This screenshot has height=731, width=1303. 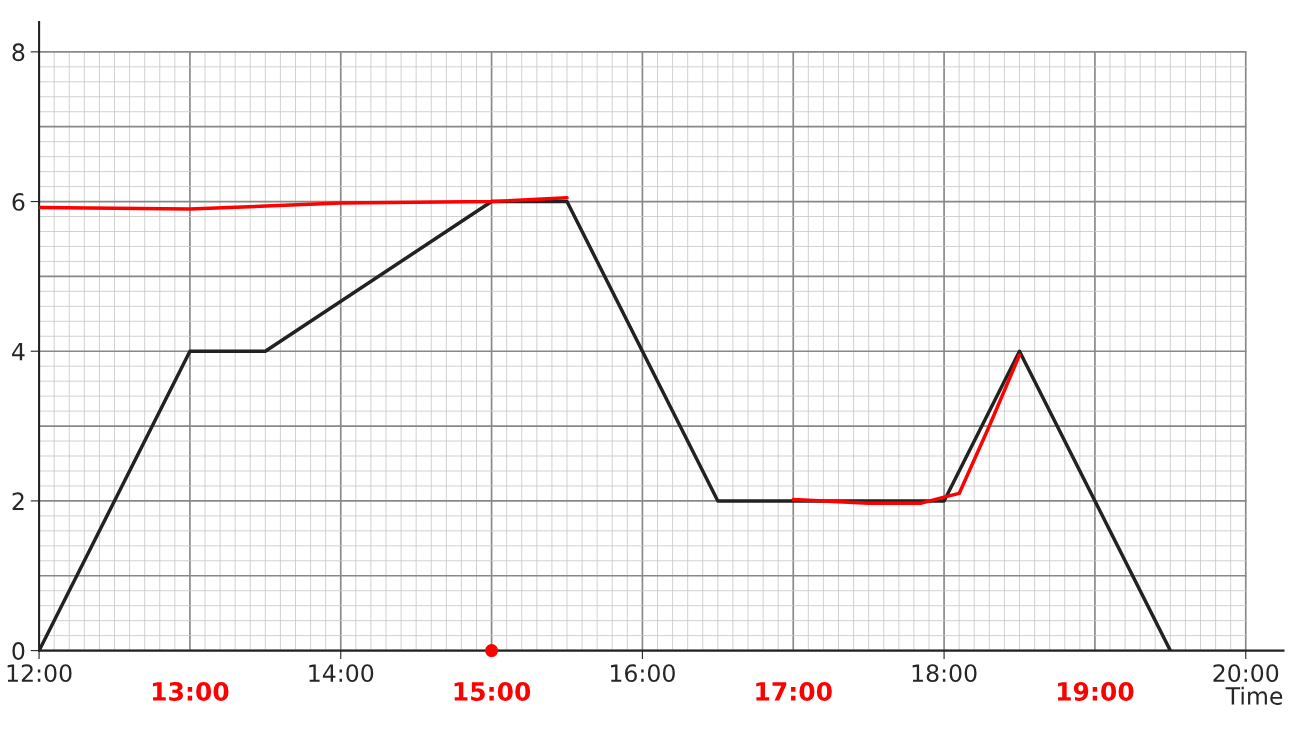 I want to click on y-tick-label: 2, so click(x=18, y=501).